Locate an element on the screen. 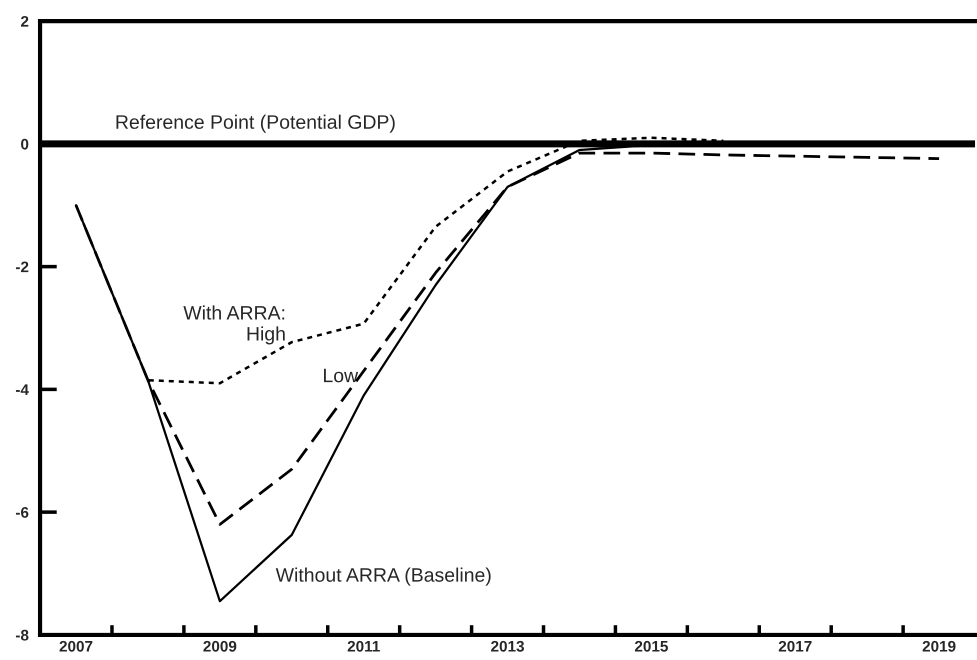 The height and width of the screenshot is (660, 977). annotation: Without ARRA (Baseline) is located at coordinates (383, 577).